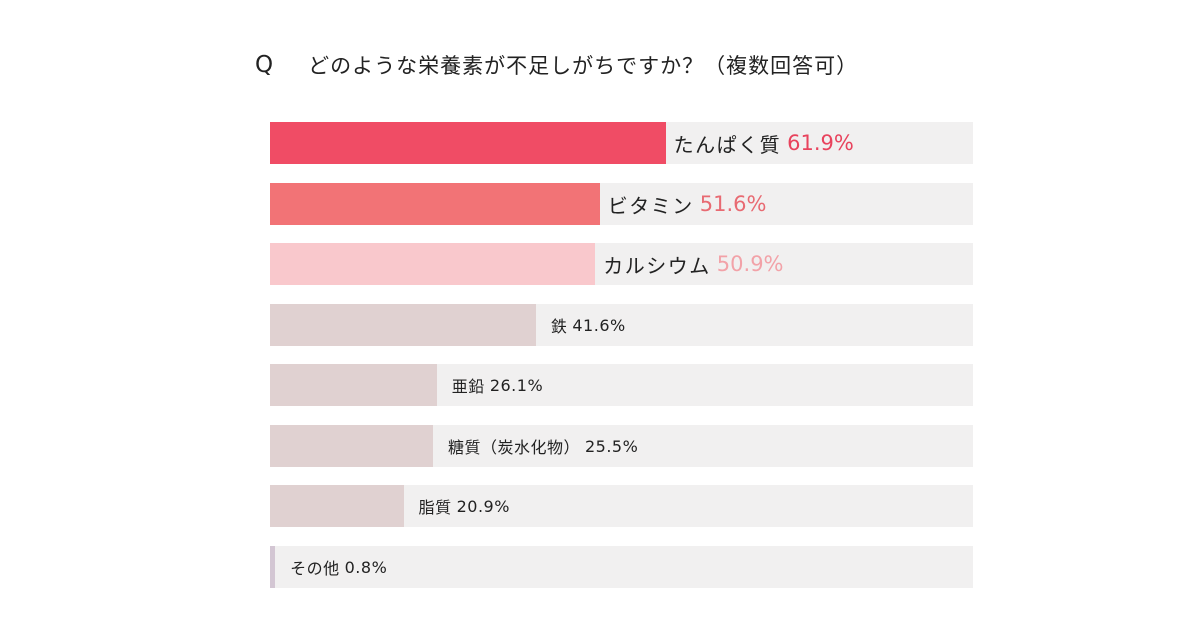 Image resolution: width=1200 pixels, height=630 pixels. I want to click on bar-track: 糖質（炭水化物） 25.5%, so click(621, 446).